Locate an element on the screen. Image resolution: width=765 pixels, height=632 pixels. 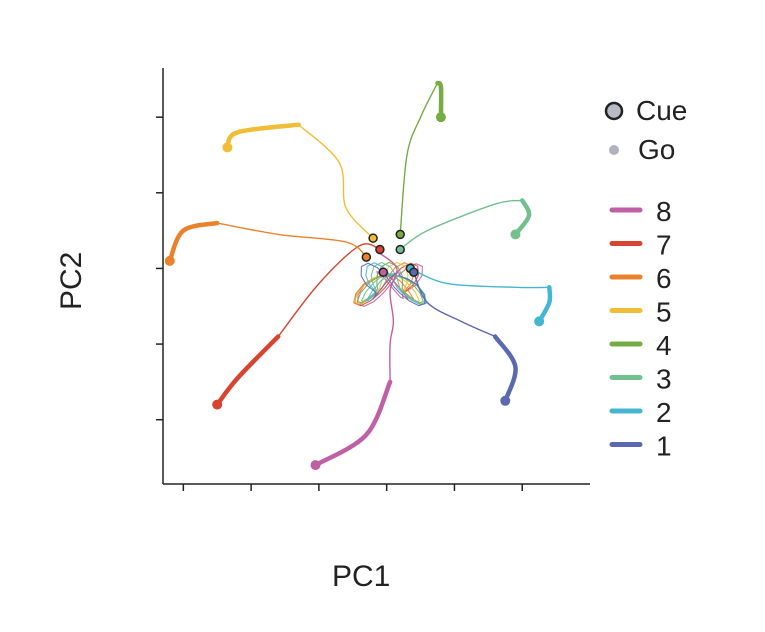
trajectory-1-early is located at coordinates (454, 304).